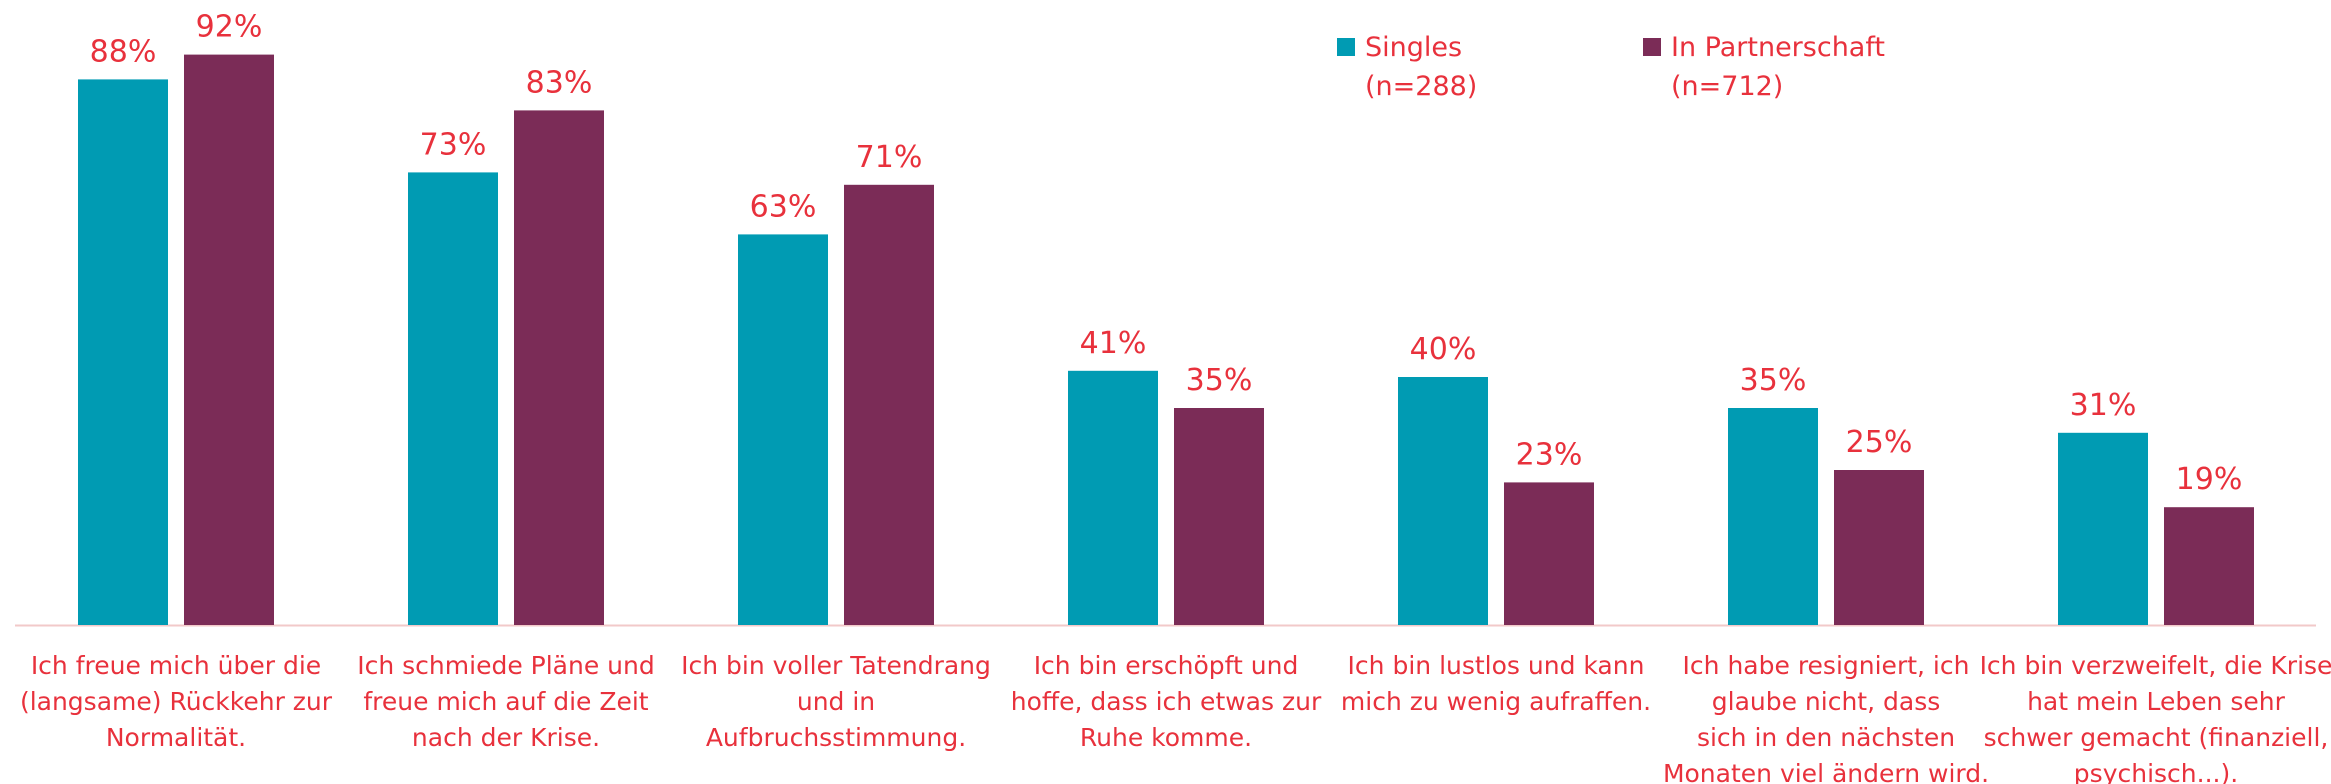  What do you see at coordinates (453, 144) in the screenshot?
I see `data-label: 73%` at bounding box center [453, 144].